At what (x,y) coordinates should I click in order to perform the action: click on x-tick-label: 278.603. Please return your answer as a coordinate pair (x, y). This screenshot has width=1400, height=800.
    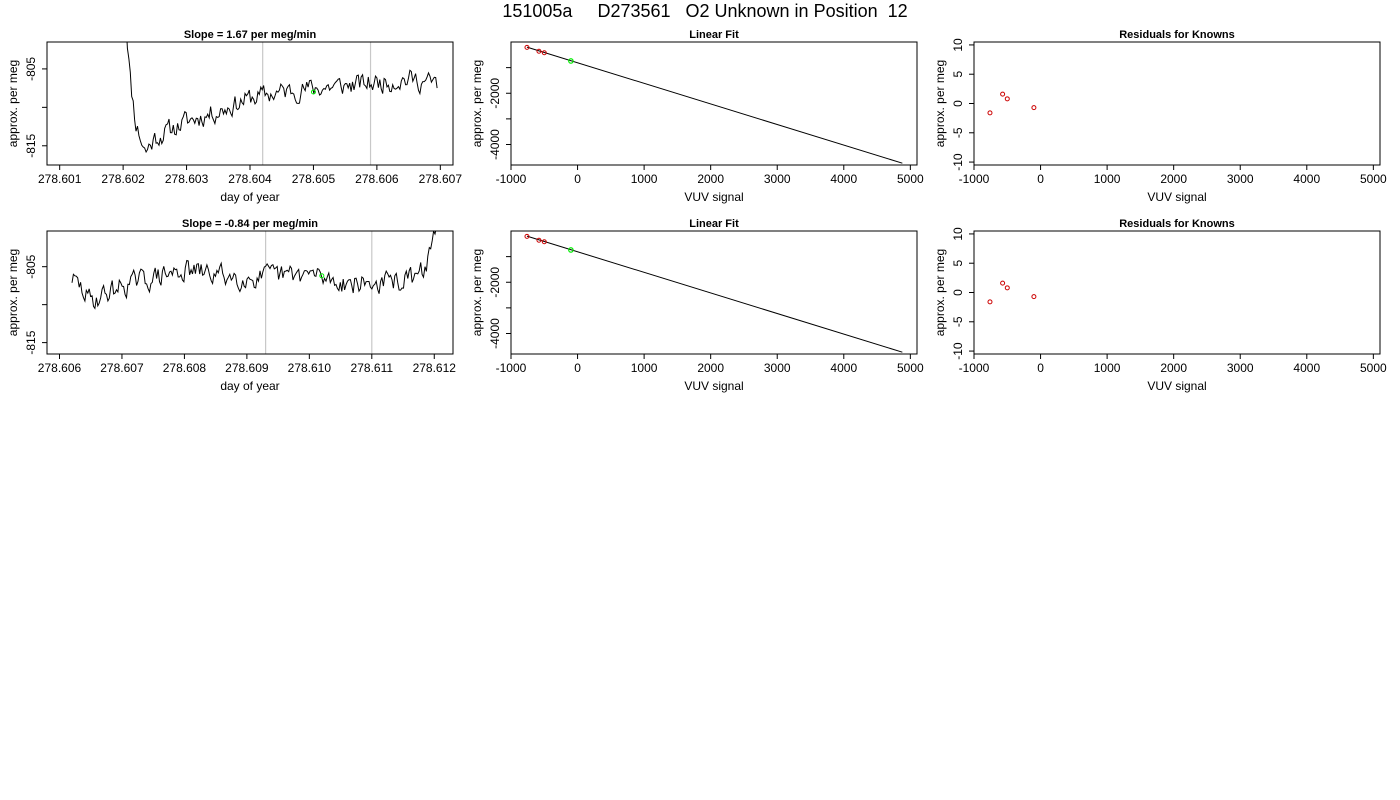
    Looking at the image, I should click on (187, 179).